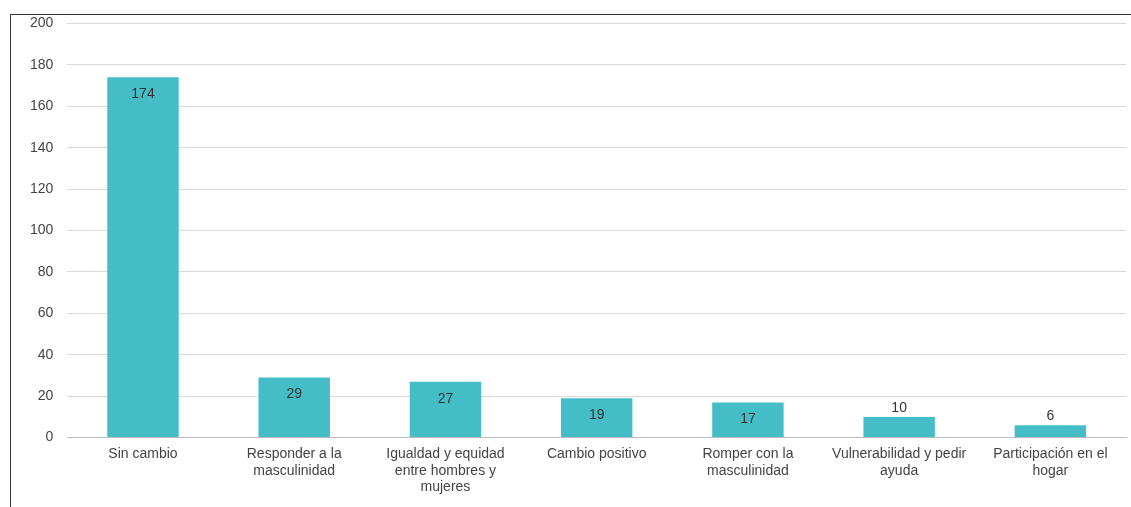  Describe the element at coordinates (49, 436) in the screenshot. I see `y-tick-label: 0` at that location.